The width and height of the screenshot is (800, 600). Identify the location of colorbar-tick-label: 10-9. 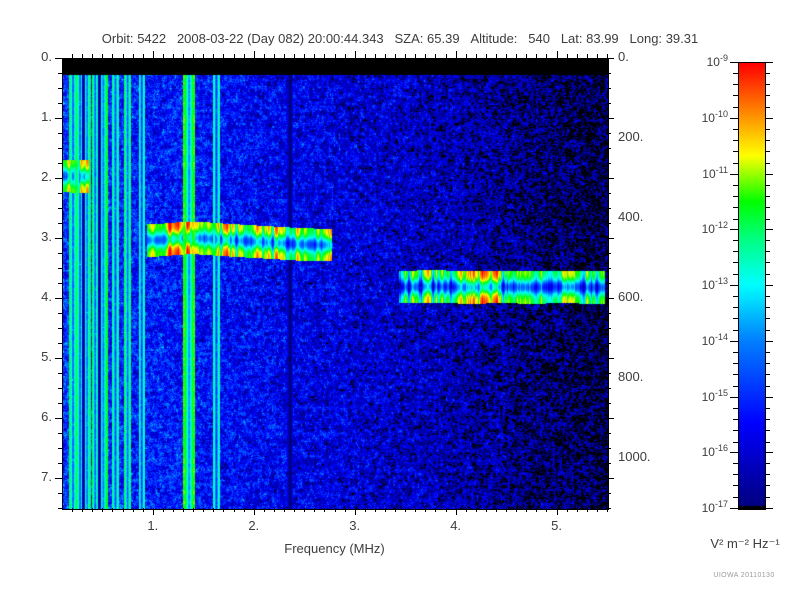
(717, 61).